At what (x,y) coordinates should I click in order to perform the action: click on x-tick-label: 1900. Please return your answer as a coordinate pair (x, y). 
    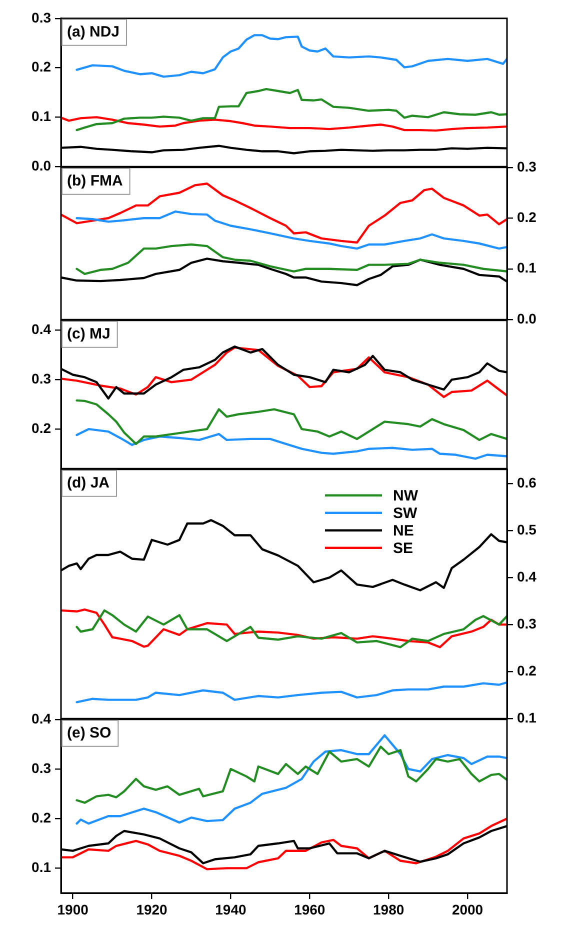
    Looking at the image, I should click on (73, 909).